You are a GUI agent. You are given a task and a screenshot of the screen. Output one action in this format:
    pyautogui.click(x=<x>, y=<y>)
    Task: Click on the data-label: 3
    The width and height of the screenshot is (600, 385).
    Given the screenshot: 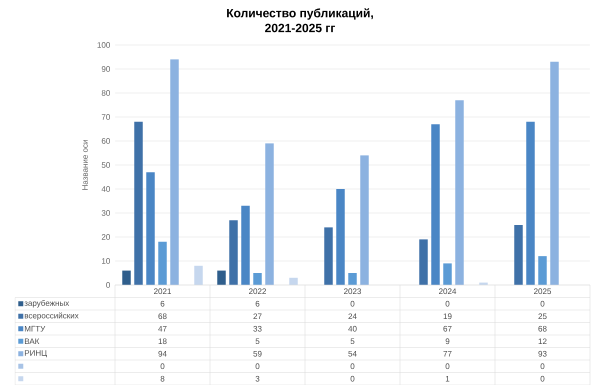 What is the action you would take?
    pyautogui.click(x=258, y=379)
    